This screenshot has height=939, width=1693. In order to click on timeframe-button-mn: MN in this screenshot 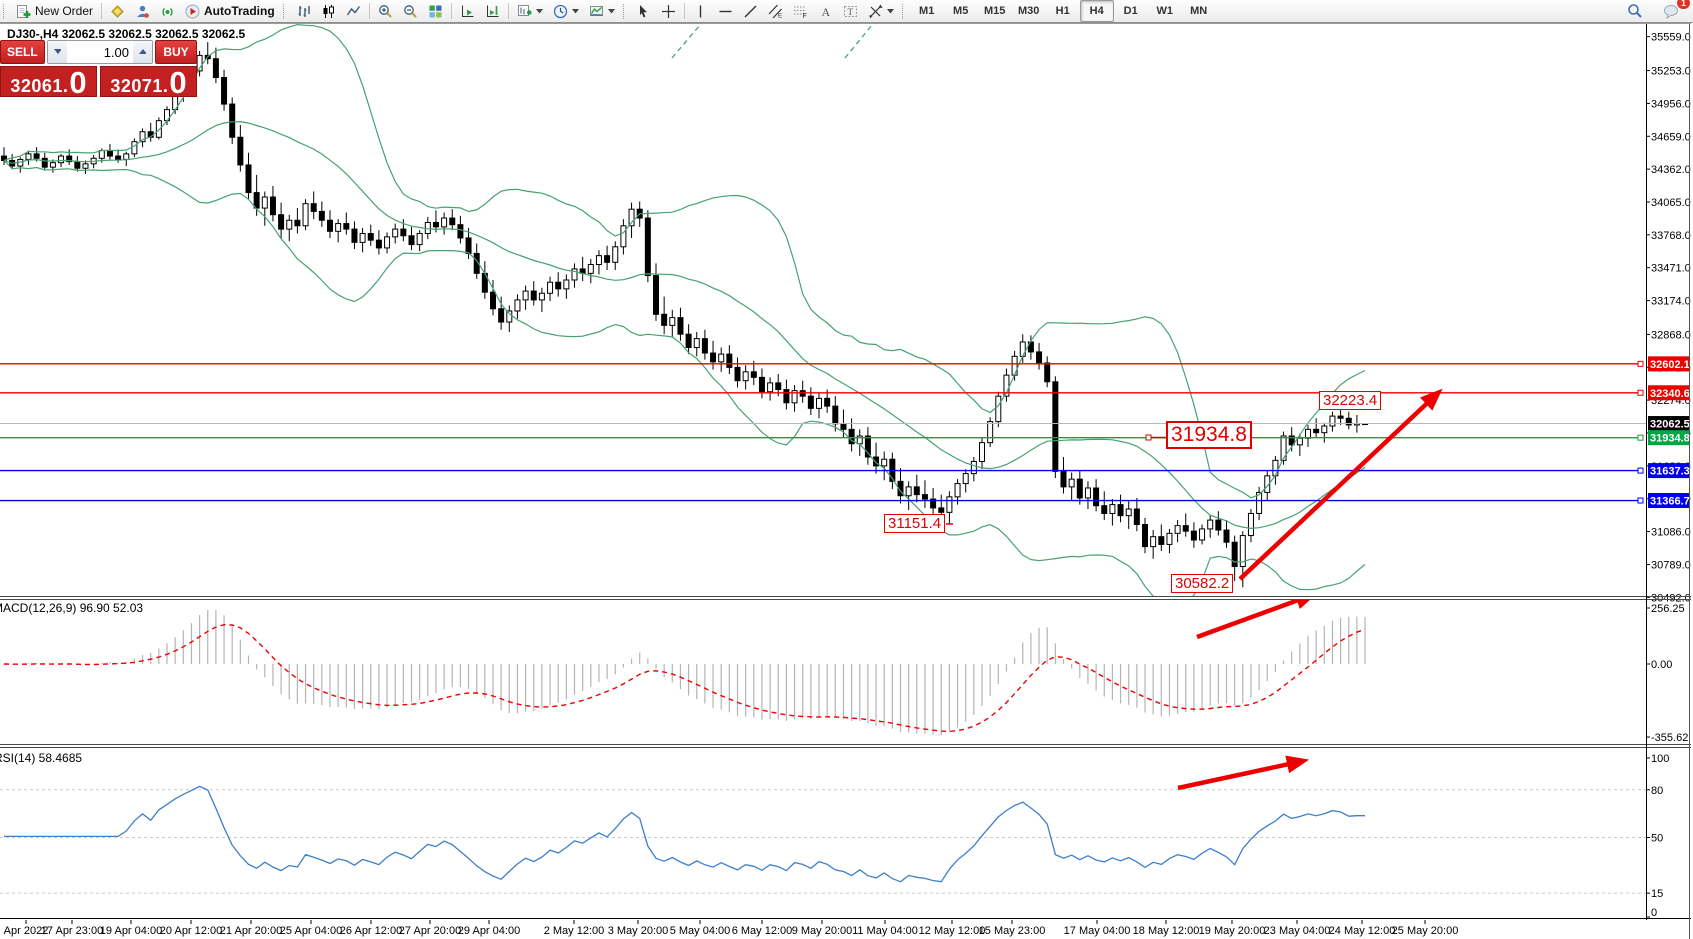, I will do `click(1199, 11)`.